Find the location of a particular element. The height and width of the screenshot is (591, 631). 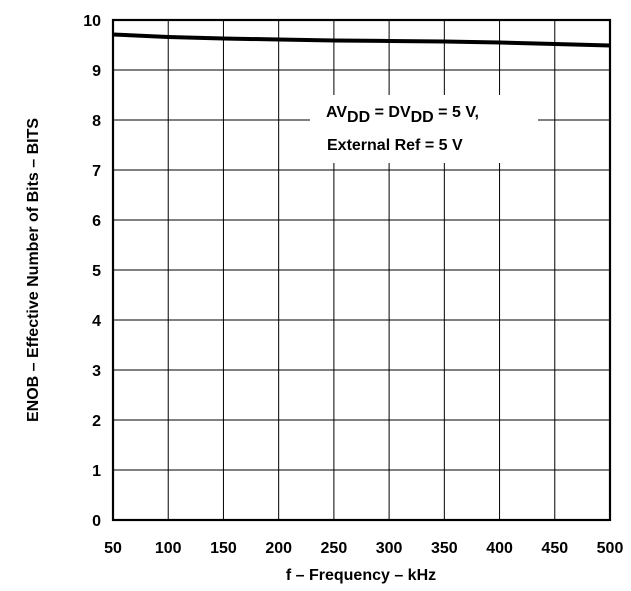

annotation-eq-dv: = DV is located at coordinates (390, 112).